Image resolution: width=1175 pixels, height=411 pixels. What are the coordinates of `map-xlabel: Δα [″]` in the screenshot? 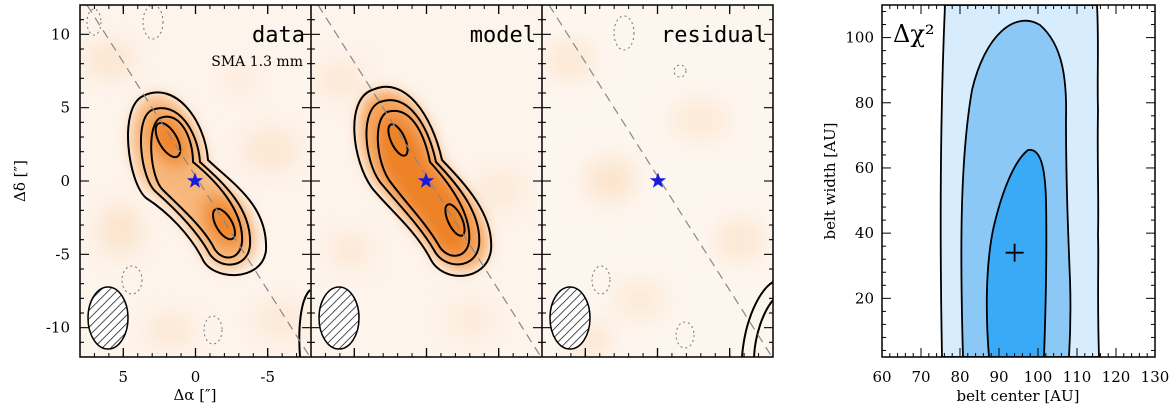 It's located at (194, 395).